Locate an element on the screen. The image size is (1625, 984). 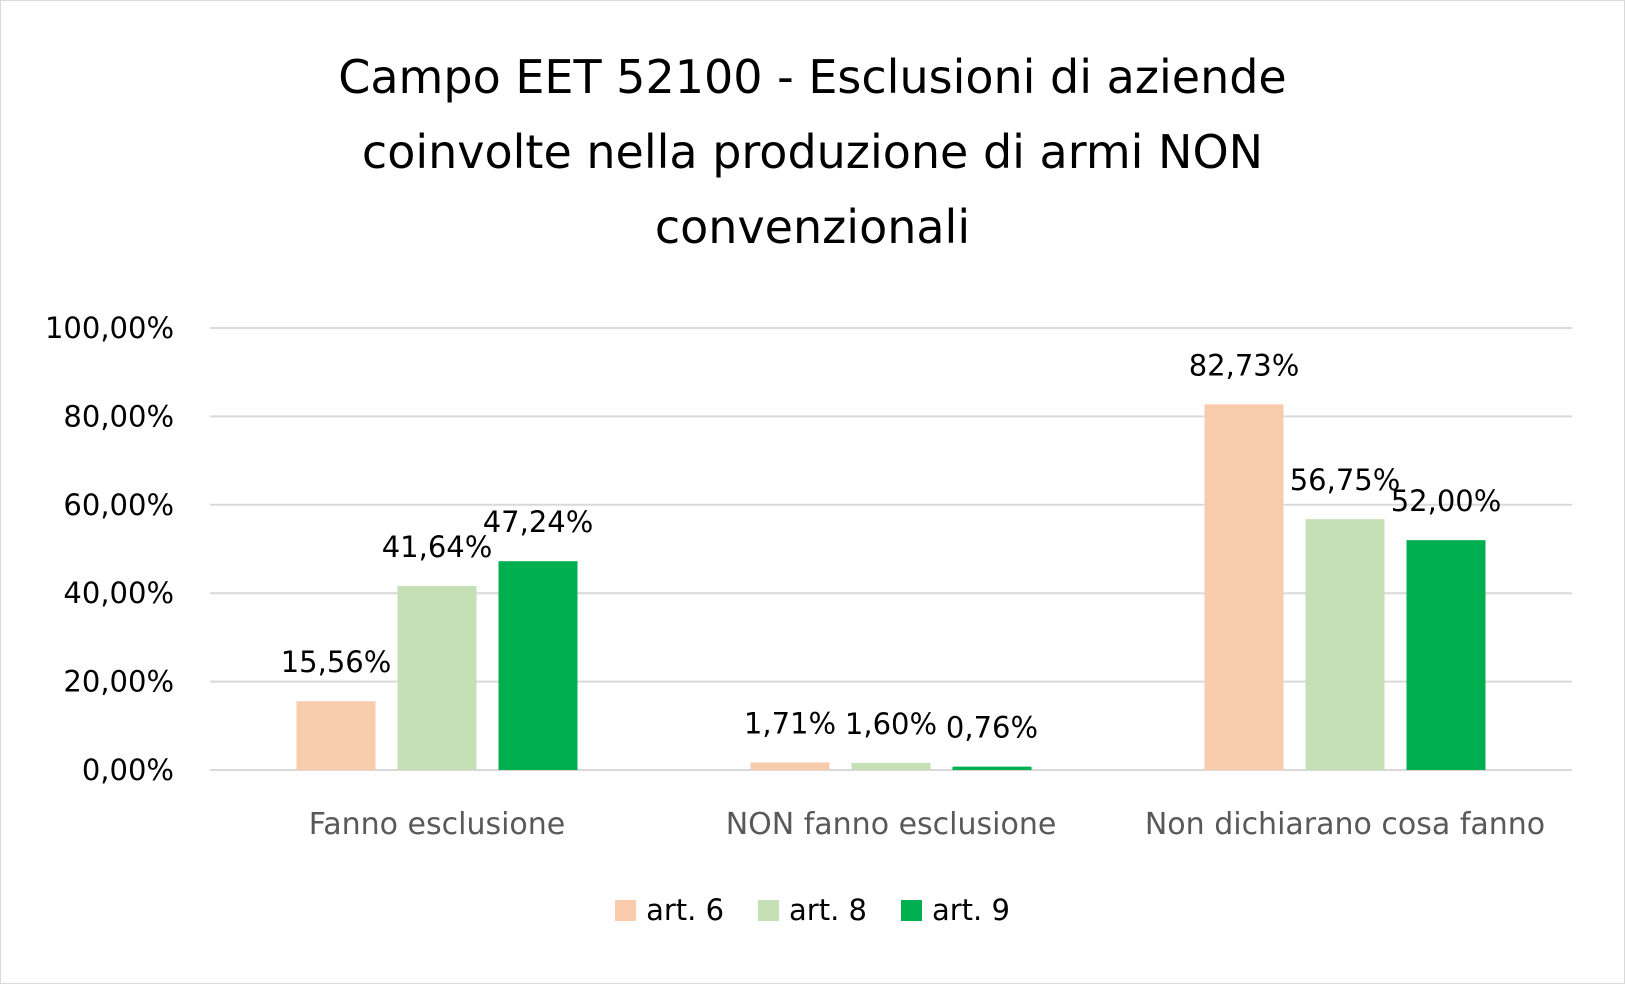
legend-label: art. 6 is located at coordinates (685, 910).